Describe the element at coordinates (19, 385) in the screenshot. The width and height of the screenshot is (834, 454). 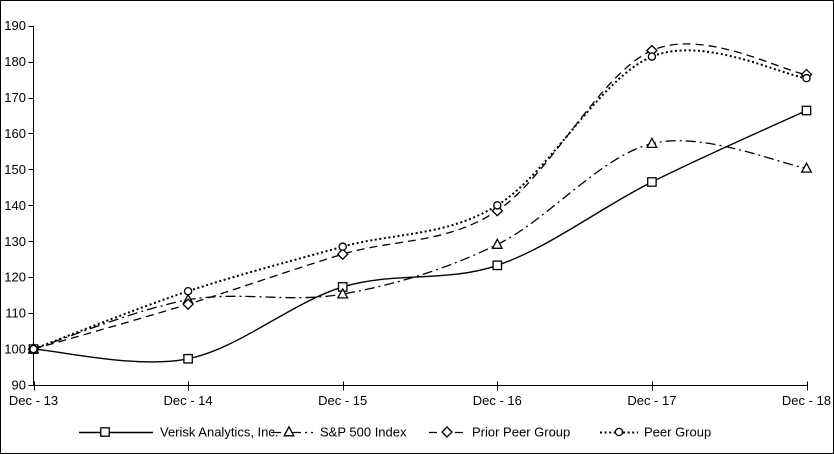
I see `y-axis-tick-label: 90` at that location.